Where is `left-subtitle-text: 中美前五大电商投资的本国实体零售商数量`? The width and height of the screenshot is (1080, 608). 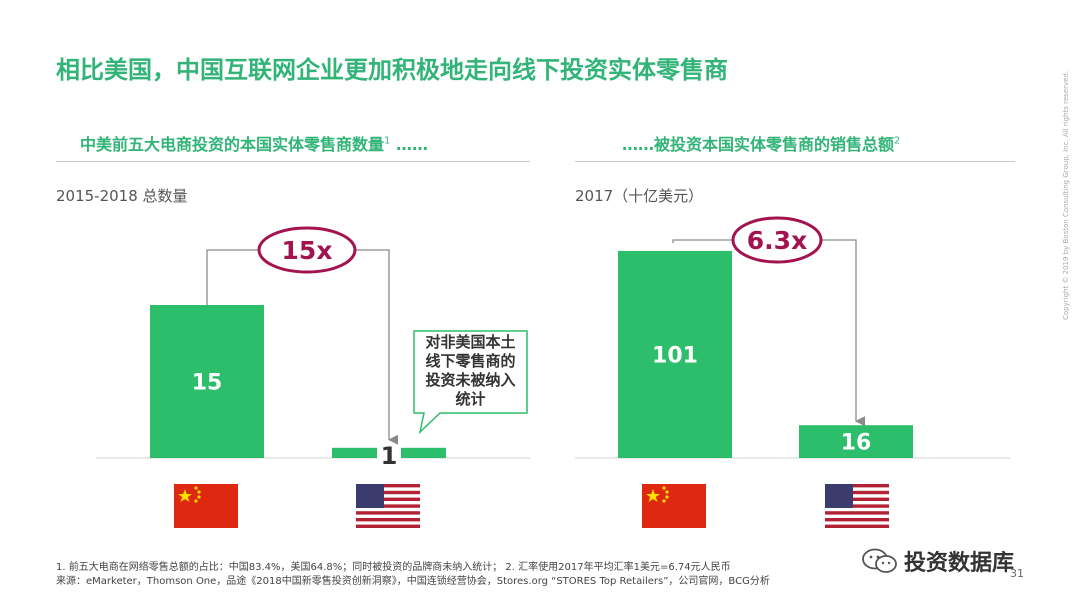 left-subtitle-text: 中美前五大电商投资的本国实体零售商数量 is located at coordinates (232, 144).